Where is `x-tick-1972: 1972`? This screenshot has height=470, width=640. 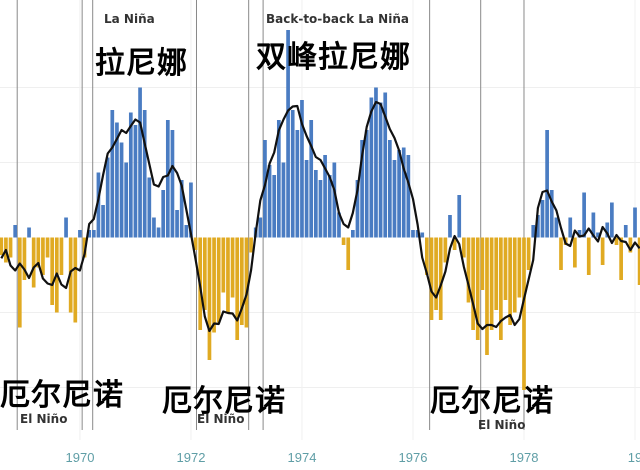 x-tick-1972: 1972 is located at coordinates (191, 457).